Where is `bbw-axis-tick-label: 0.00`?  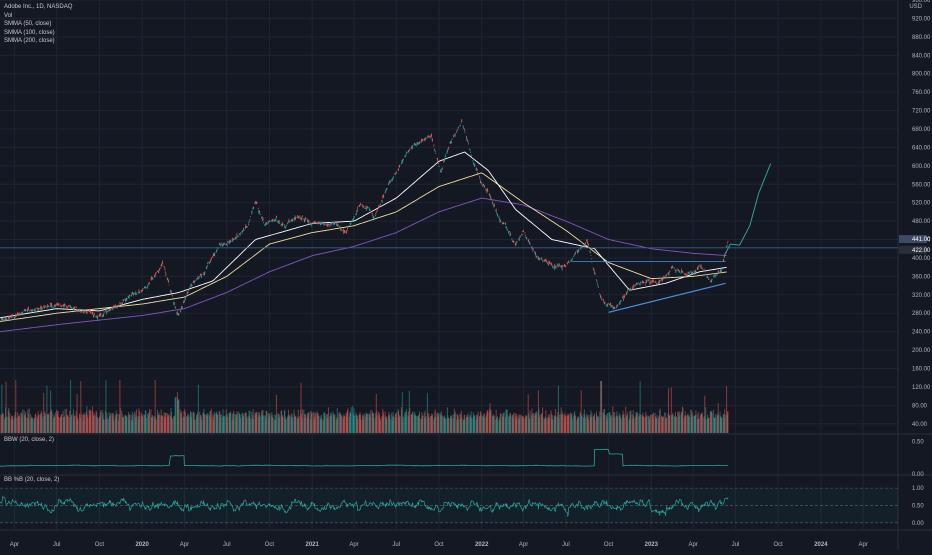
bbw-axis-tick-label: 0.00 is located at coordinates (918, 475).